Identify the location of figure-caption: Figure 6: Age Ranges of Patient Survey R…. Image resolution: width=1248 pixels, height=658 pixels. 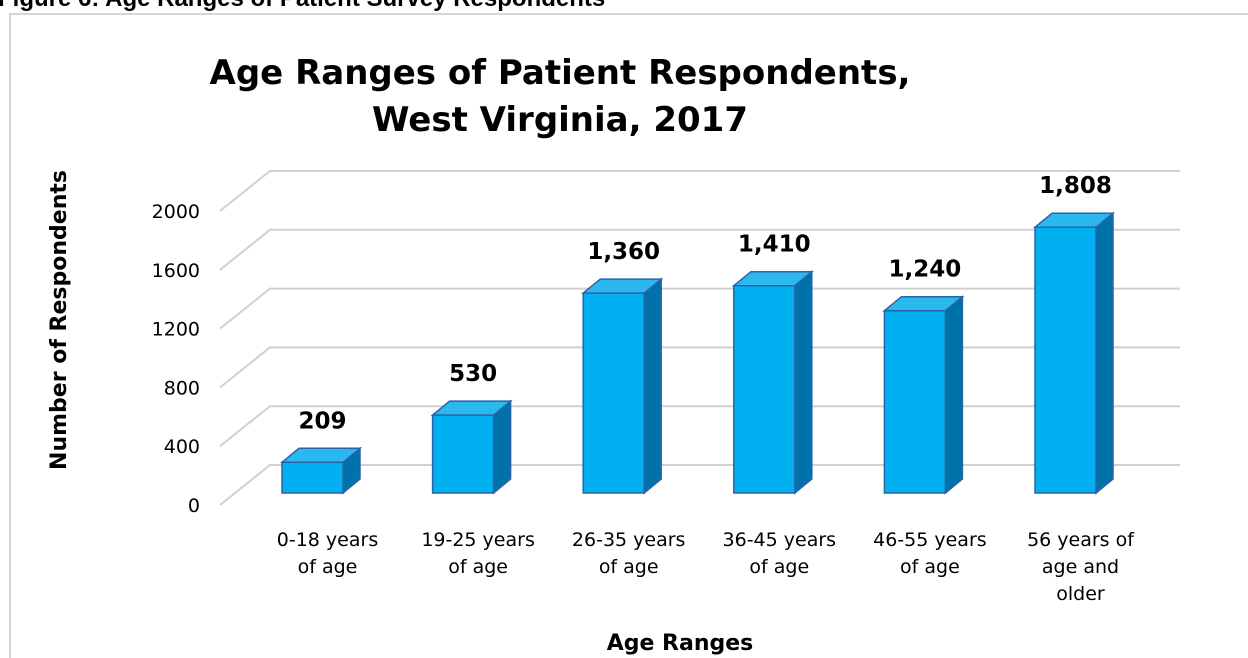
(302, 6).